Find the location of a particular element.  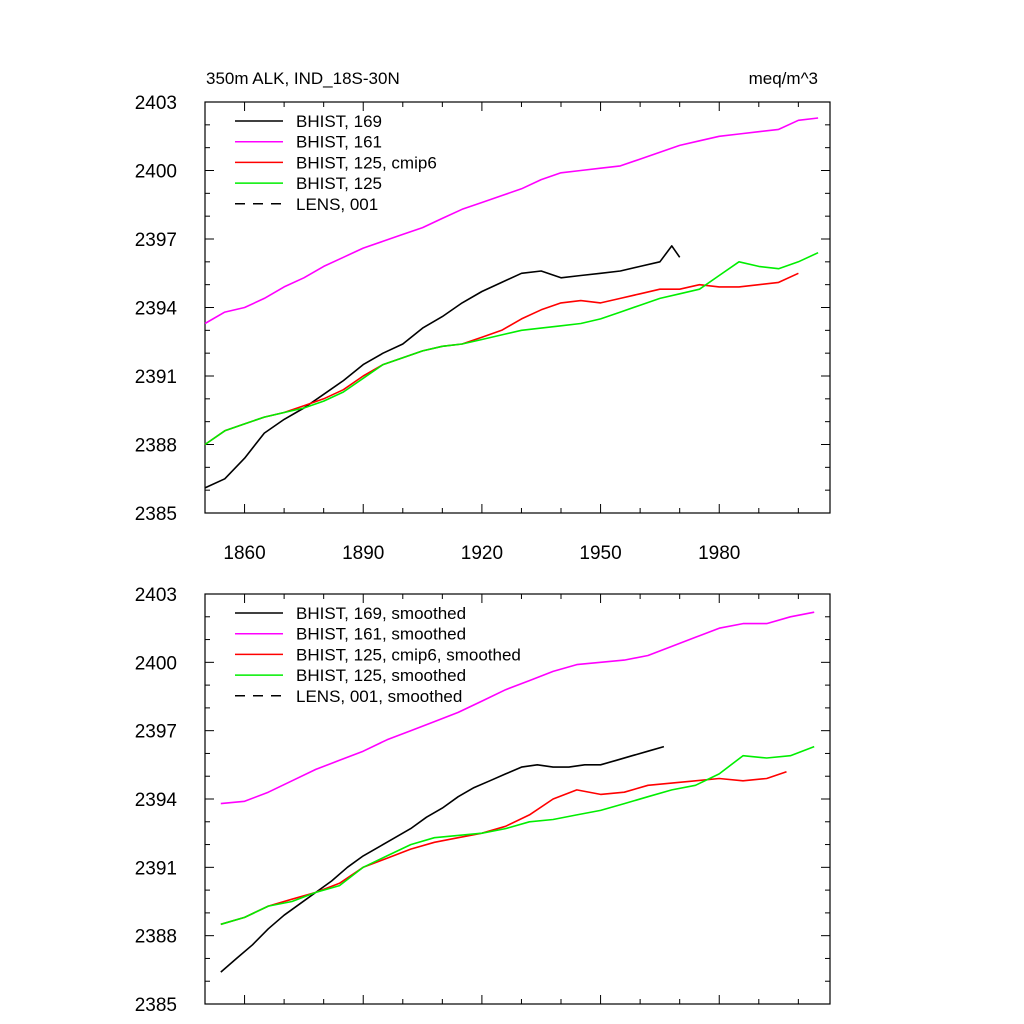

legend-label: BHIST, 125 is located at coordinates (339, 183).